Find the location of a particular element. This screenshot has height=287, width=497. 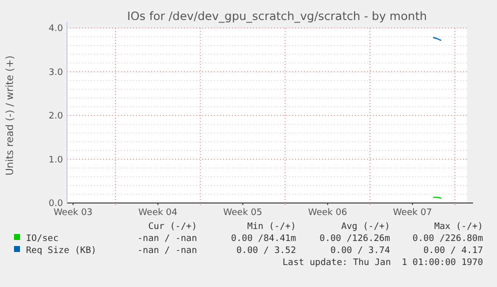

y-tick-label: 3.0 is located at coordinates (56, 73).